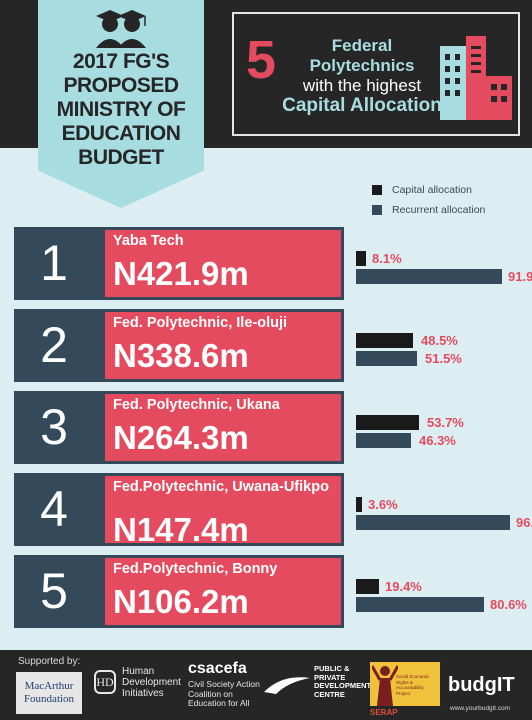 The width and height of the screenshot is (532, 720). What do you see at coordinates (377, 210) in the screenshot?
I see `legend-swatch-recurrent` at bounding box center [377, 210].